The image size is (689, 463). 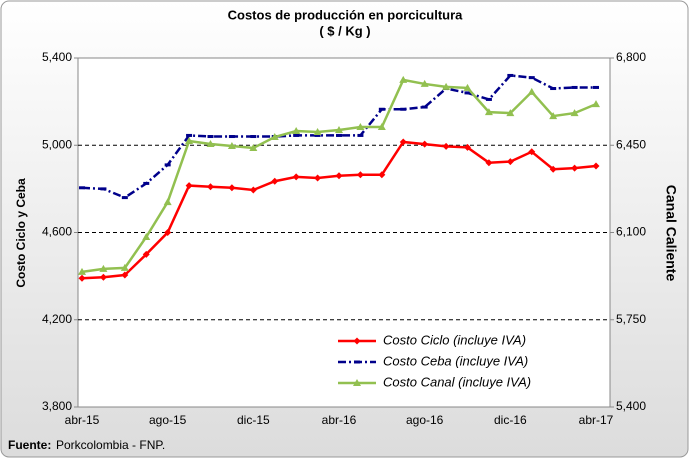 I want to click on x-tick-label: ago-15, so click(x=168, y=420).